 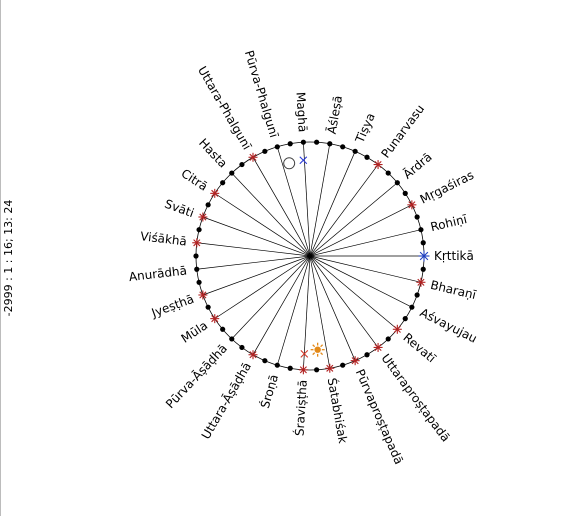 I want to click on left-frame-line, so click(x=0, y=258).